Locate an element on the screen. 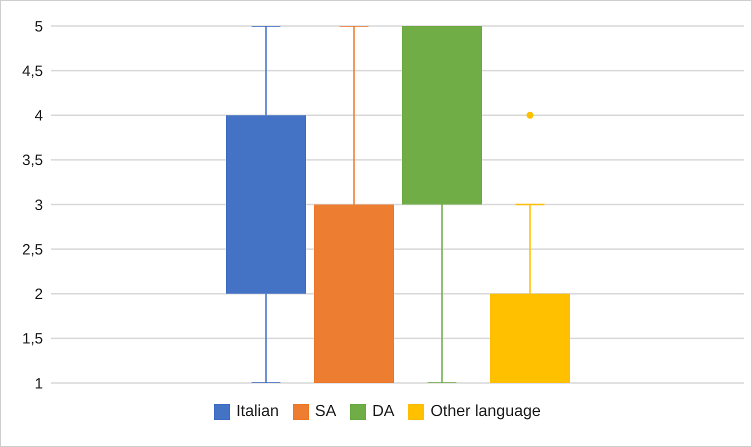 This screenshot has height=447, width=752. legend-label: Other language is located at coordinates (485, 412).